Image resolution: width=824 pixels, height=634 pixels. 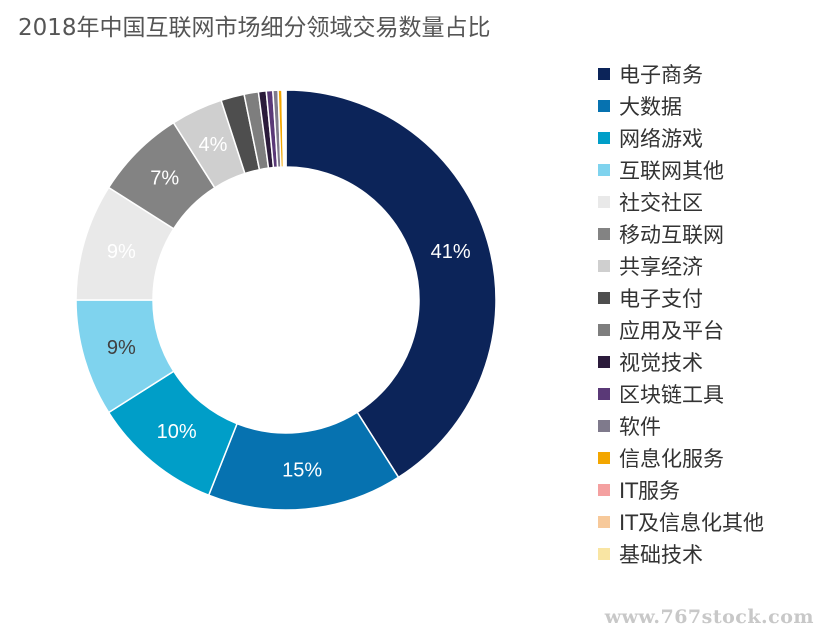 I want to click on legend-label-1: 大数据, so click(x=650, y=107).